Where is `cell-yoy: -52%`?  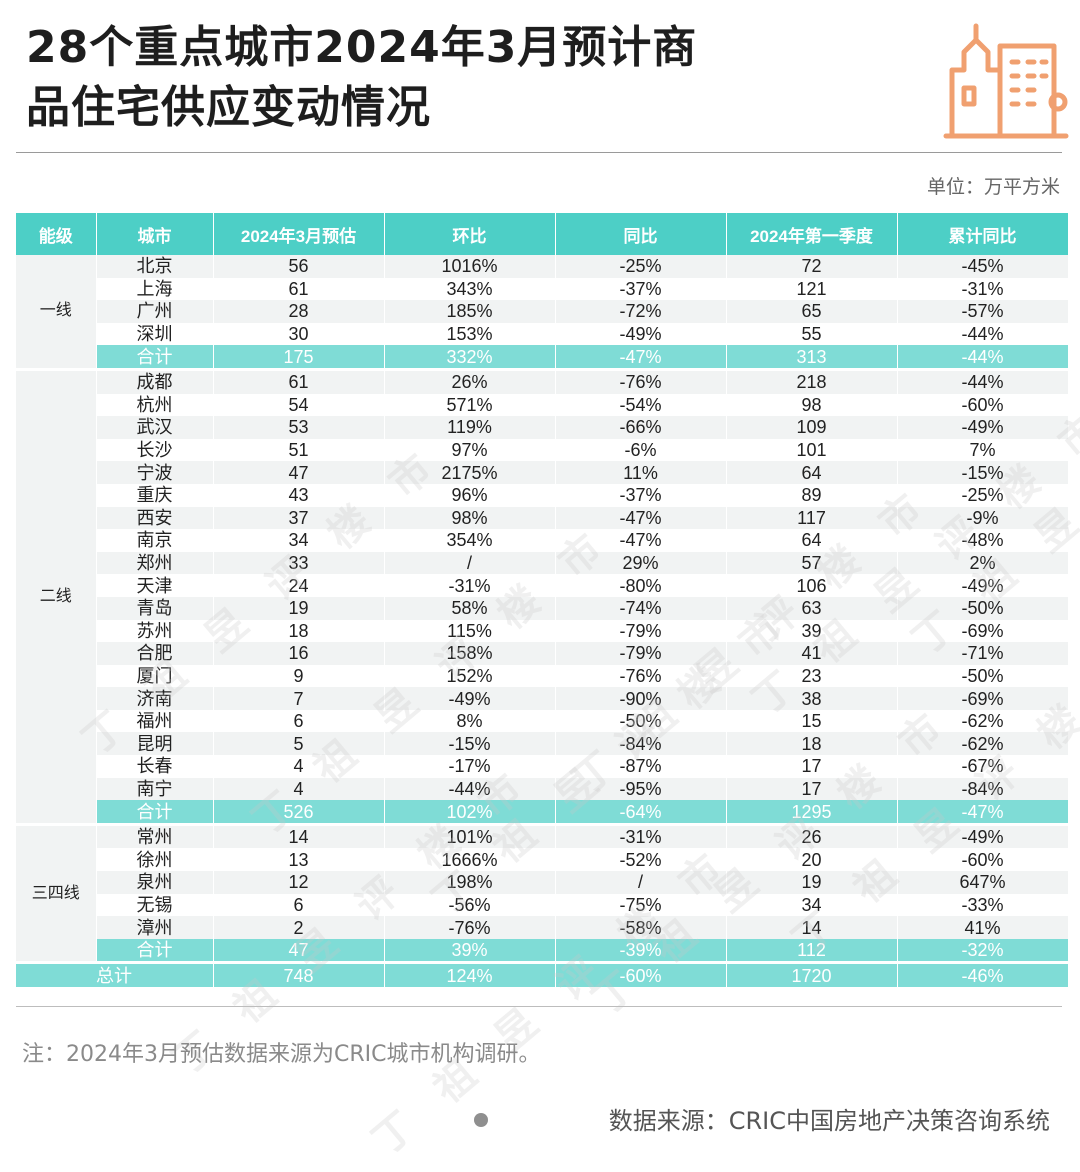
cell-yoy: -52% is located at coordinates (641, 860).